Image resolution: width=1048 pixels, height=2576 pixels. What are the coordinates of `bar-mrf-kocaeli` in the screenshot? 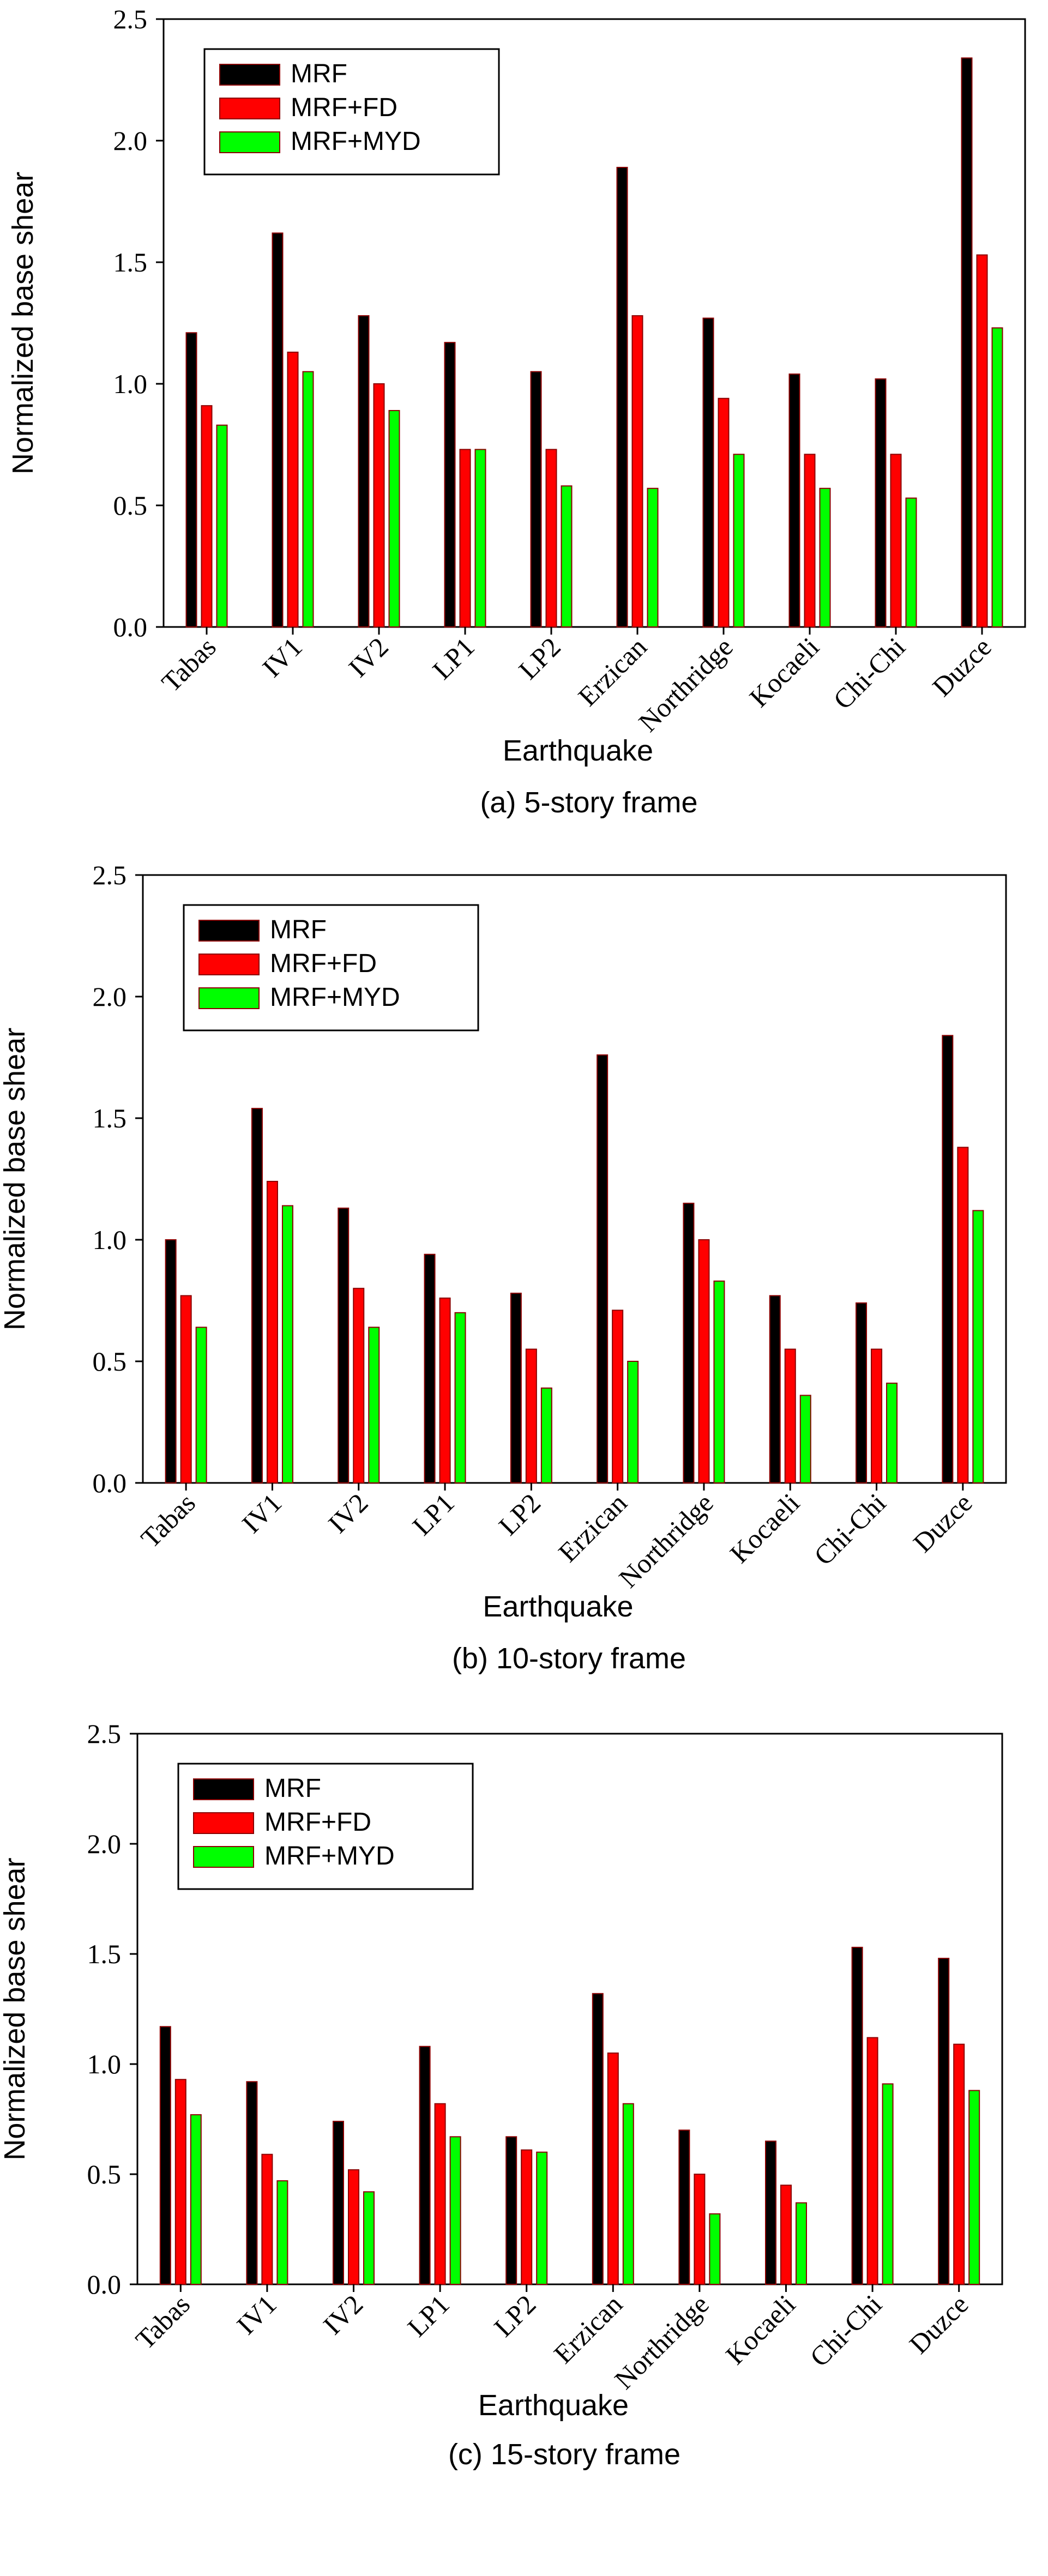 It's located at (771, 2213).